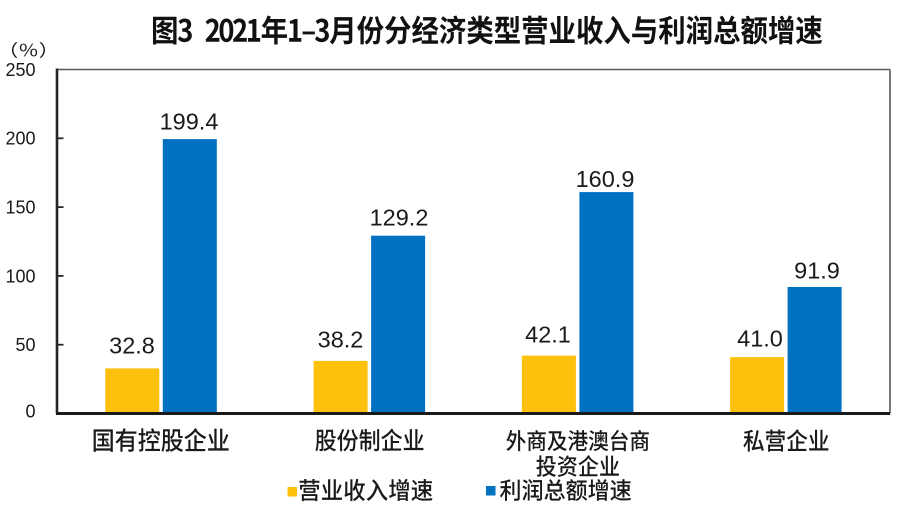  What do you see at coordinates (20, 208) in the screenshot?
I see `svg-text: 150` at bounding box center [20, 208].